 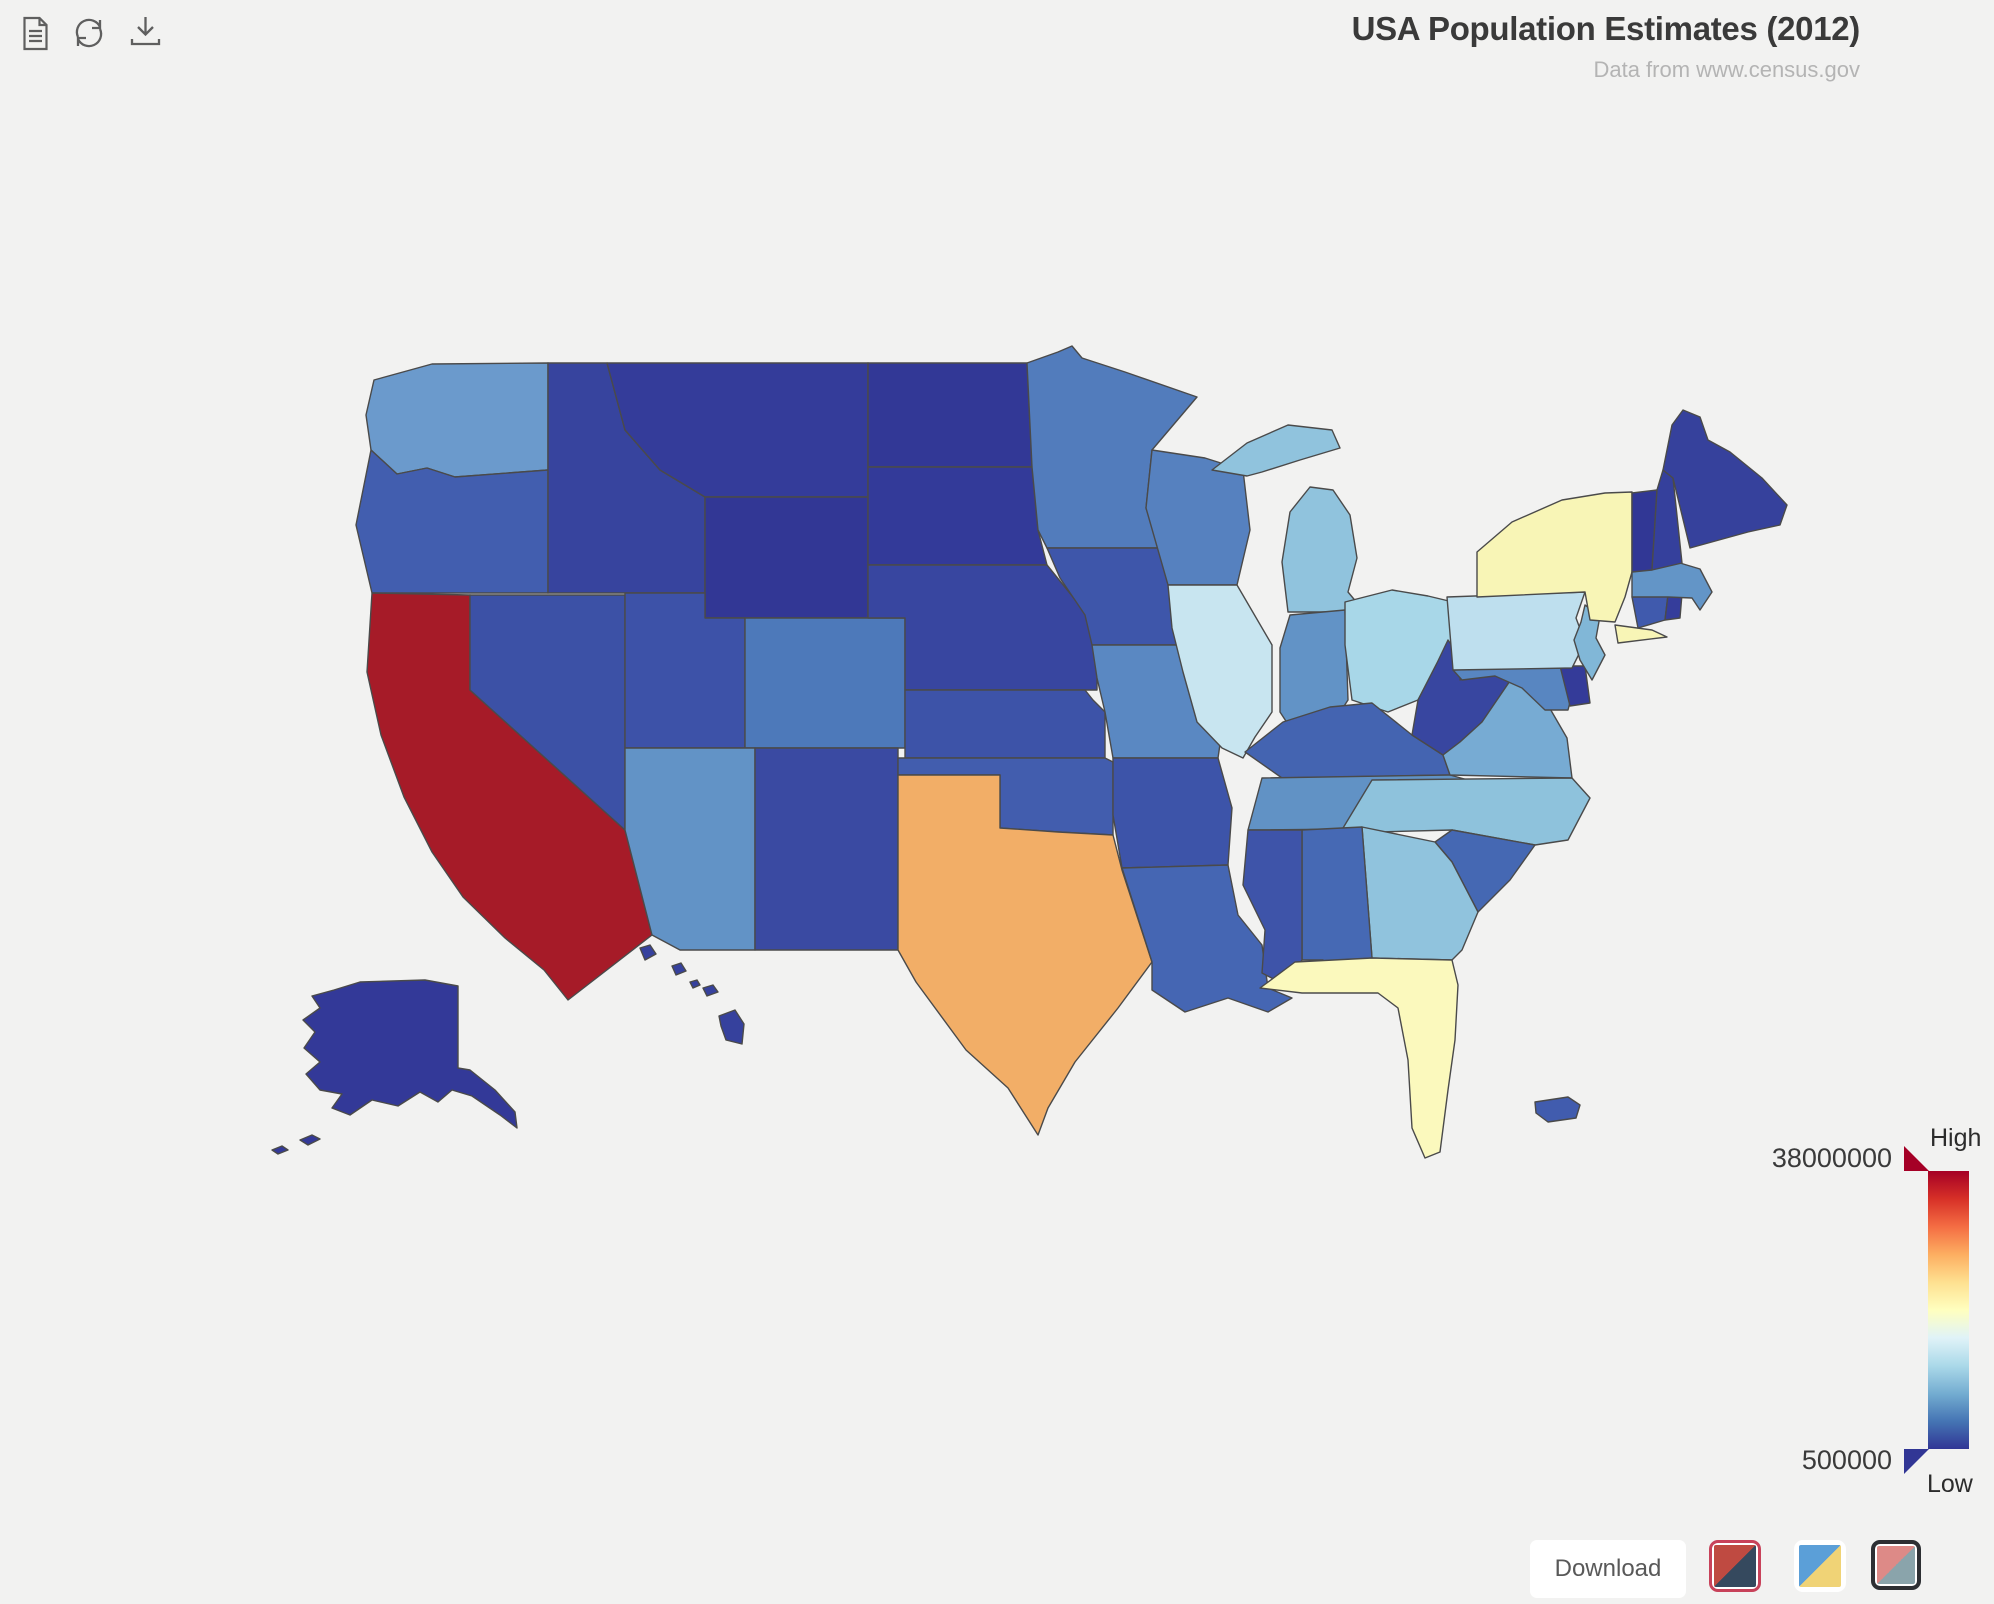 I want to click on toolbar, so click(x=92, y=33).